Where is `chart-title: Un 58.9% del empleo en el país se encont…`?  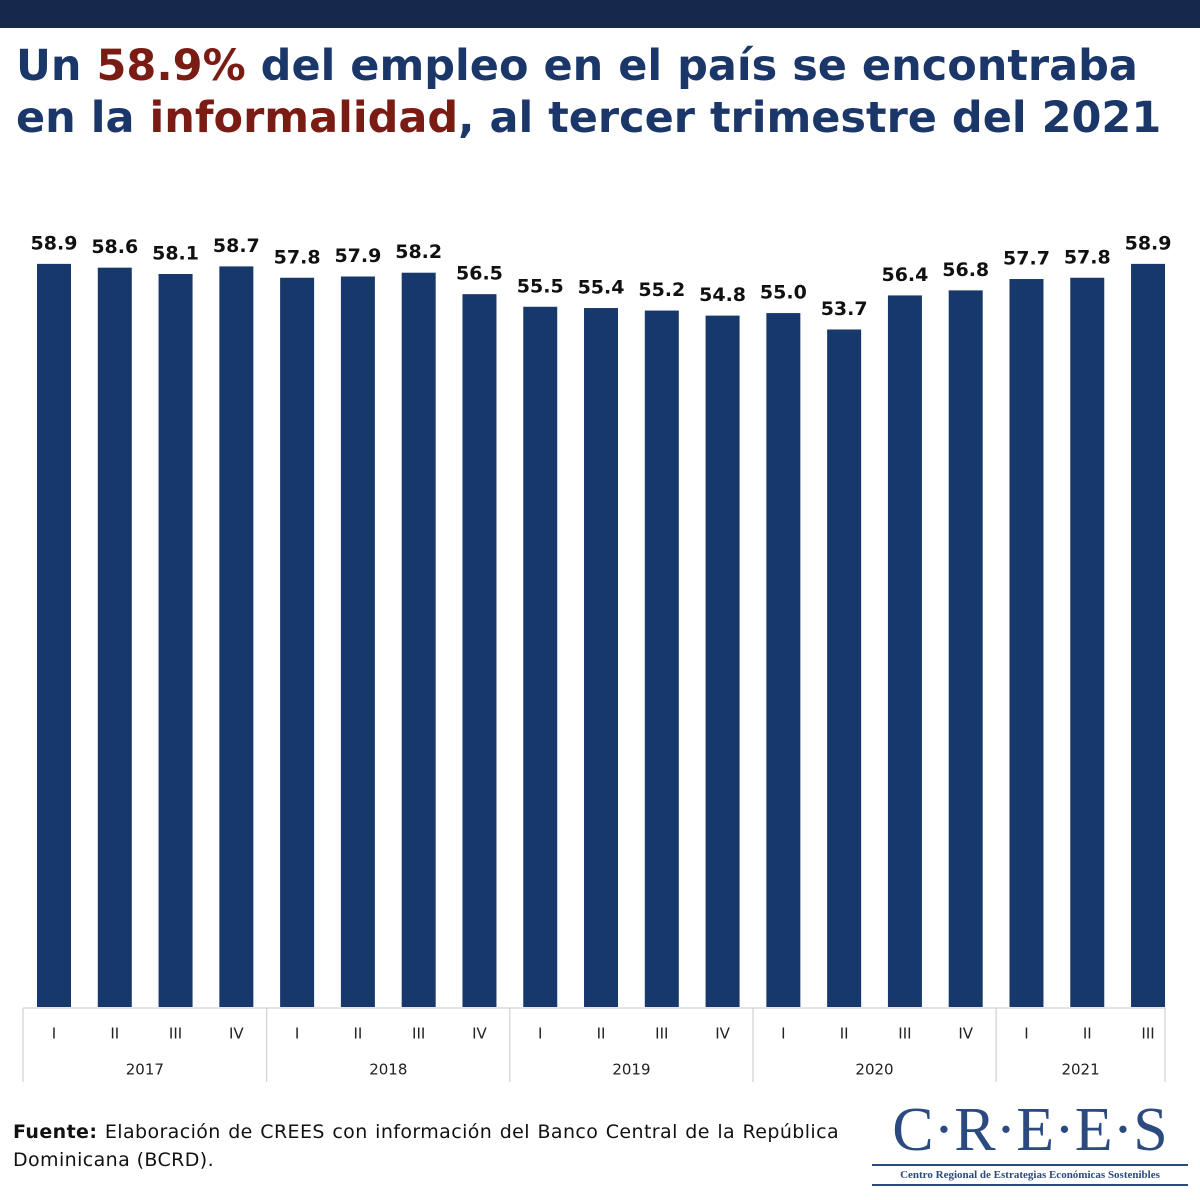 chart-title: Un 58.9% del empleo en el país se encont… is located at coordinates (601, 92).